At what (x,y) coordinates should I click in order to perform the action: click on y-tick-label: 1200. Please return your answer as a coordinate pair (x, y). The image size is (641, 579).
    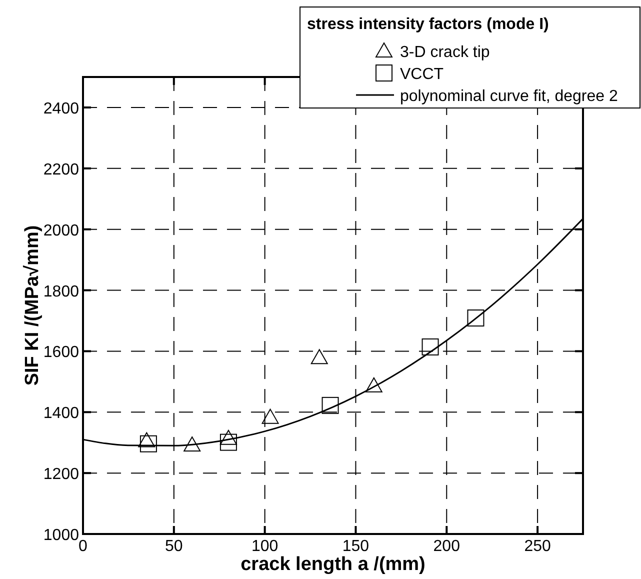
    Looking at the image, I should click on (61, 475).